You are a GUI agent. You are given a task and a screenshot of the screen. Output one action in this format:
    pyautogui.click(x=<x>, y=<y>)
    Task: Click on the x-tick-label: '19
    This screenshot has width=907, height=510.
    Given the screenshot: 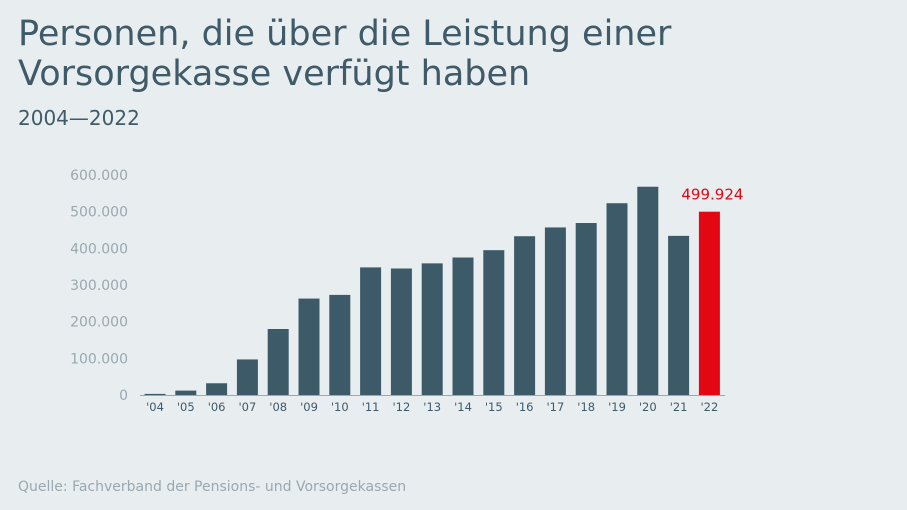 What is the action you would take?
    pyautogui.click(x=617, y=407)
    